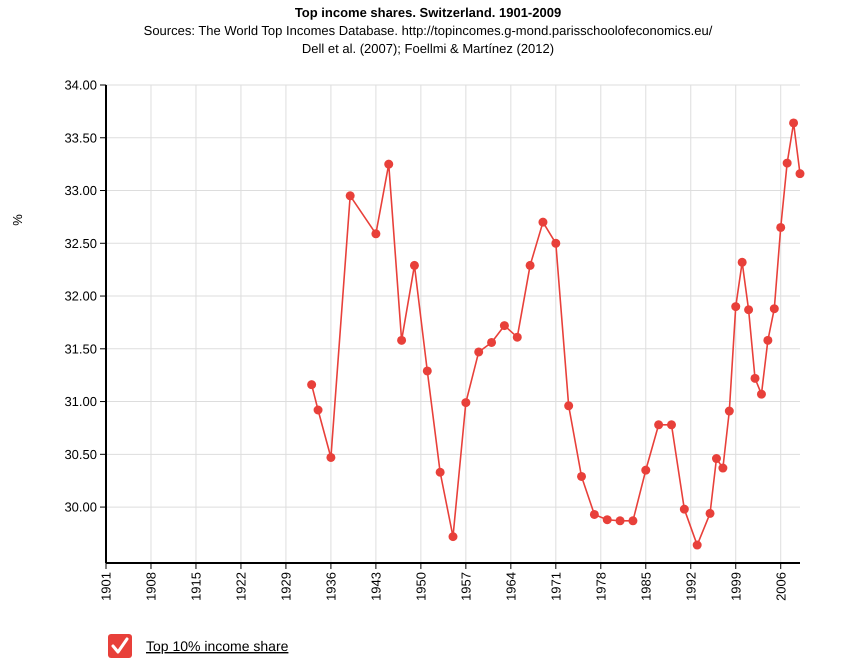  What do you see at coordinates (420, 586) in the screenshot?
I see `x-tick-label: 1950` at bounding box center [420, 586].